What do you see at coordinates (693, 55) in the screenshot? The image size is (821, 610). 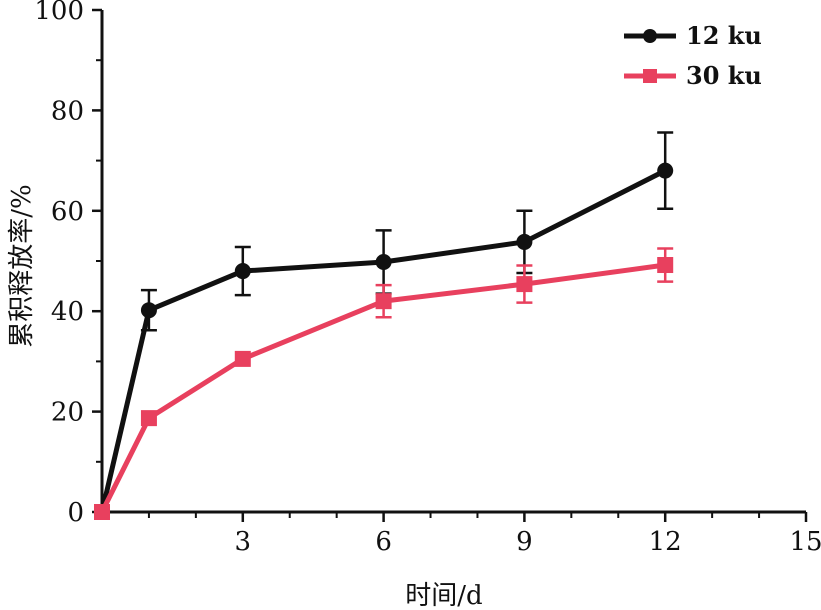 I see `legend: 12 ku 30 ku` at bounding box center [693, 55].